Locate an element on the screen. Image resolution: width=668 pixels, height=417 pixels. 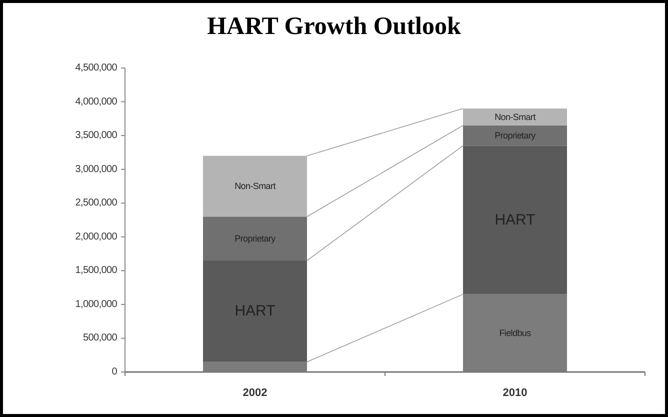
y-tick-label: 500,000 is located at coordinates (100, 338).